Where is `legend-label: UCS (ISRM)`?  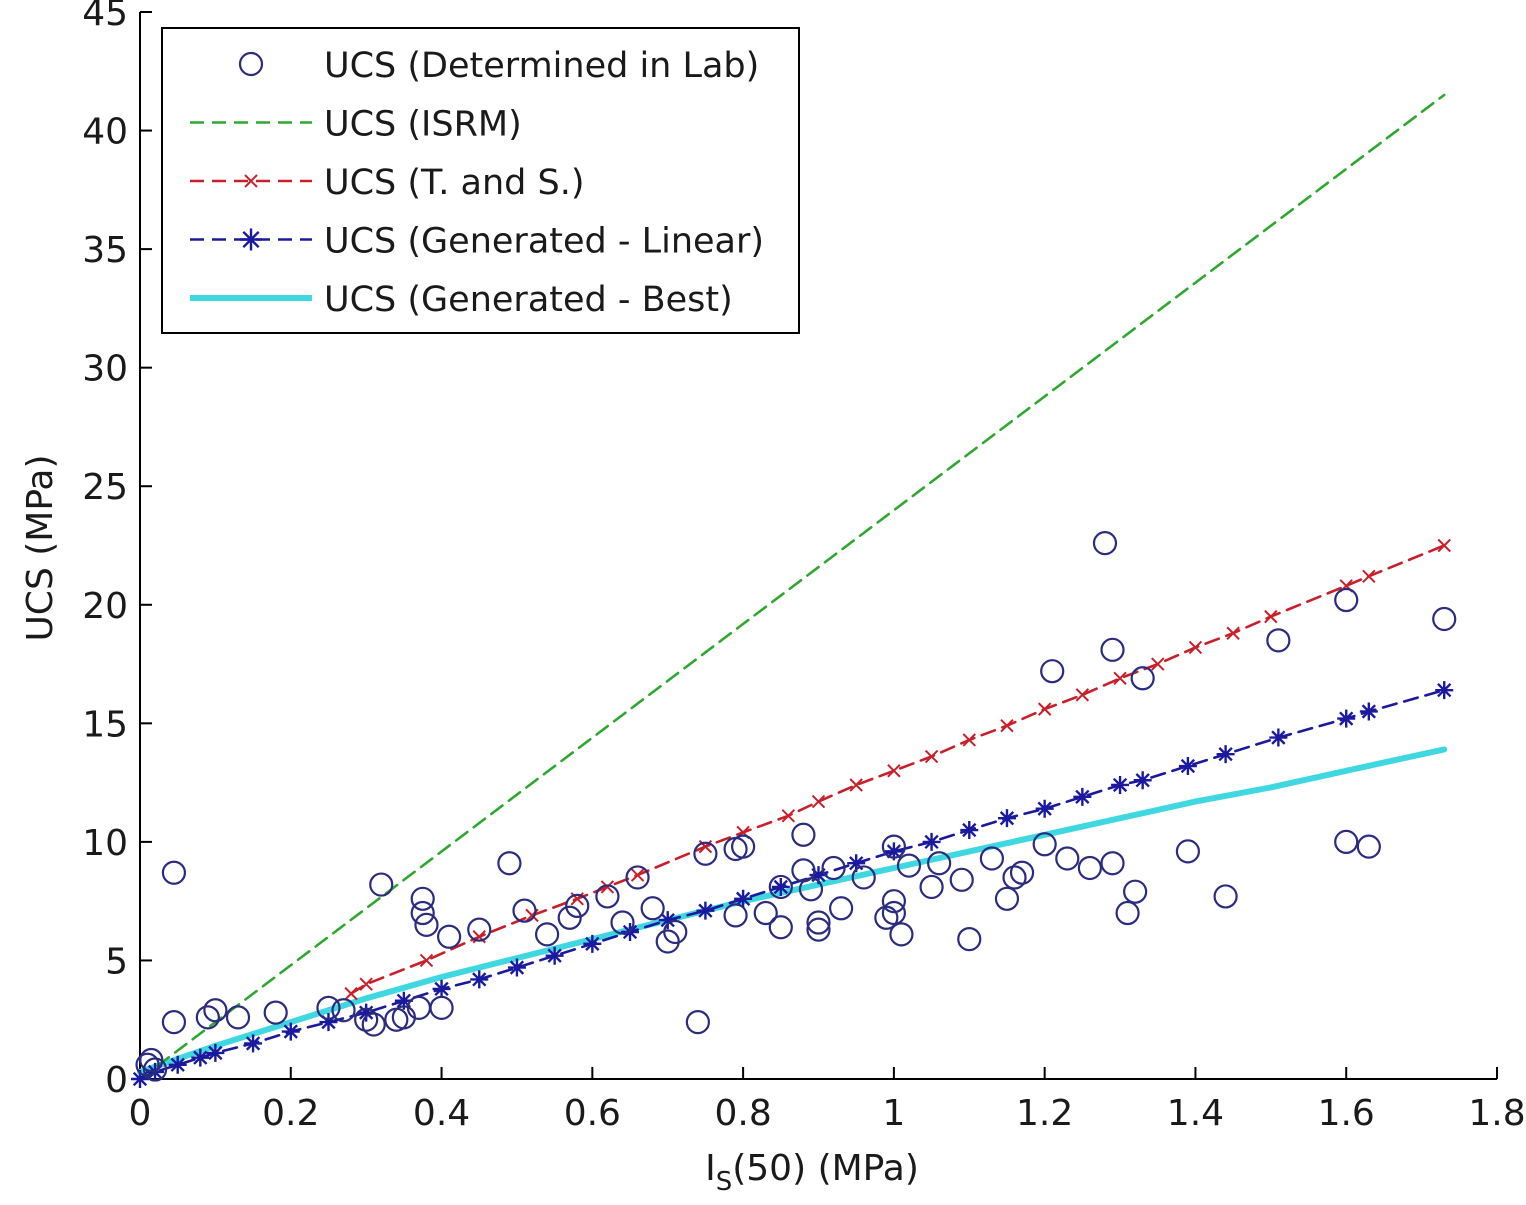 legend-label: UCS (ISRM) is located at coordinates (423, 125).